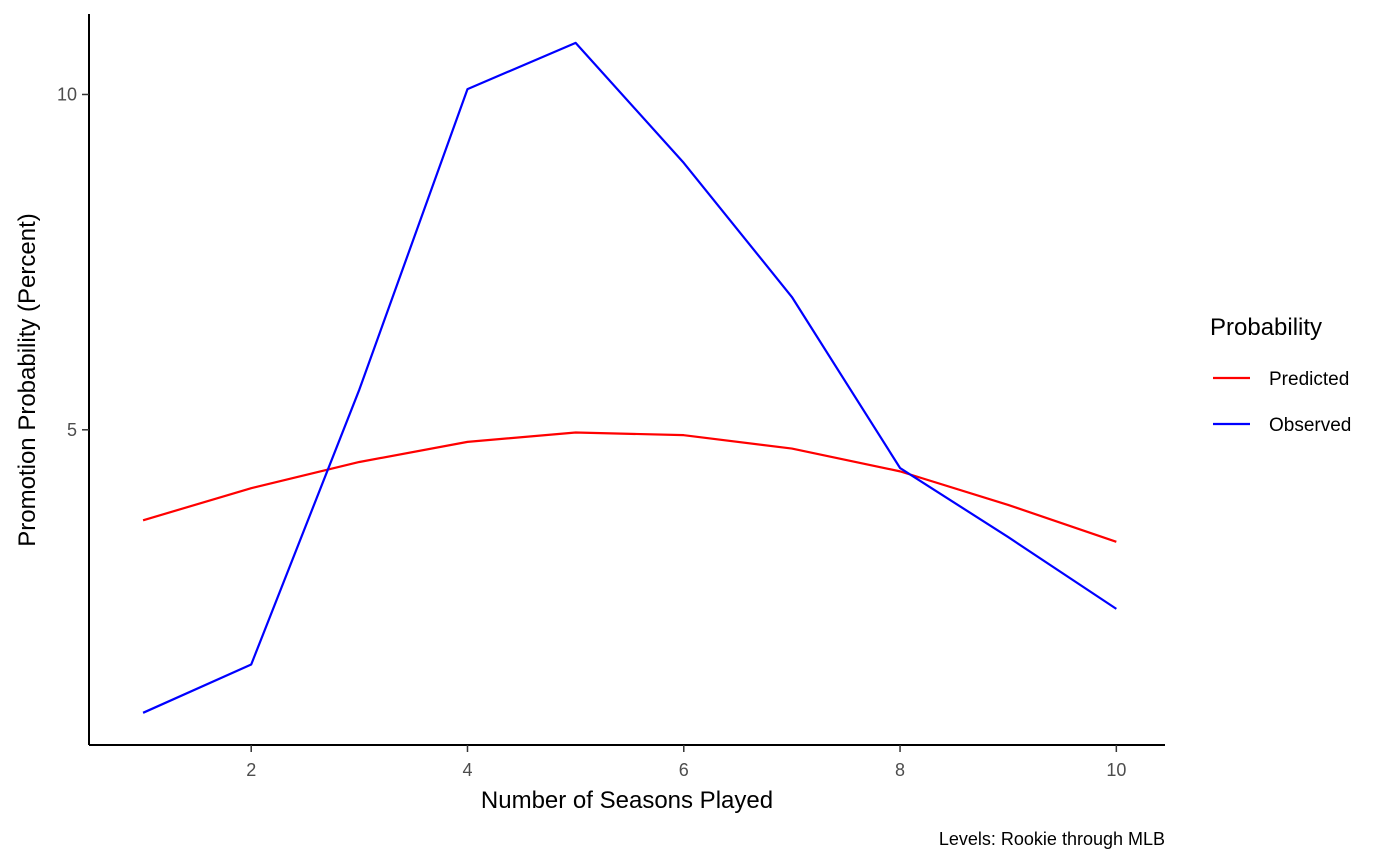 The image size is (1400, 865). What do you see at coordinates (467, 770) in the screenshot?
I see `x-tick-label: 4` at bounding box center [467, 770].